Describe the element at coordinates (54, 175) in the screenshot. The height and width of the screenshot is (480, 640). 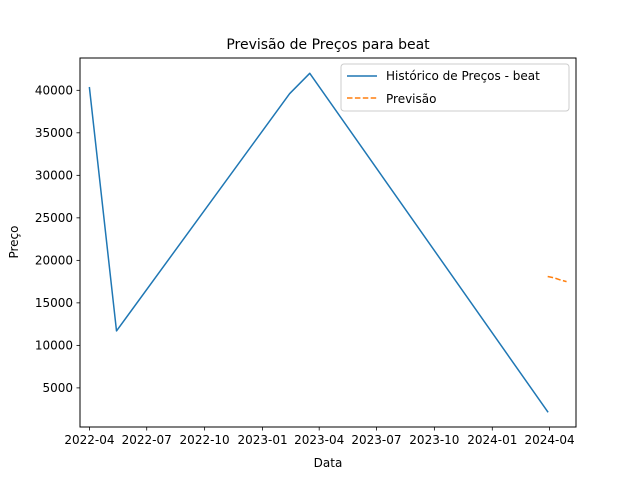
I see `y-tick-label: 30000` at that location.